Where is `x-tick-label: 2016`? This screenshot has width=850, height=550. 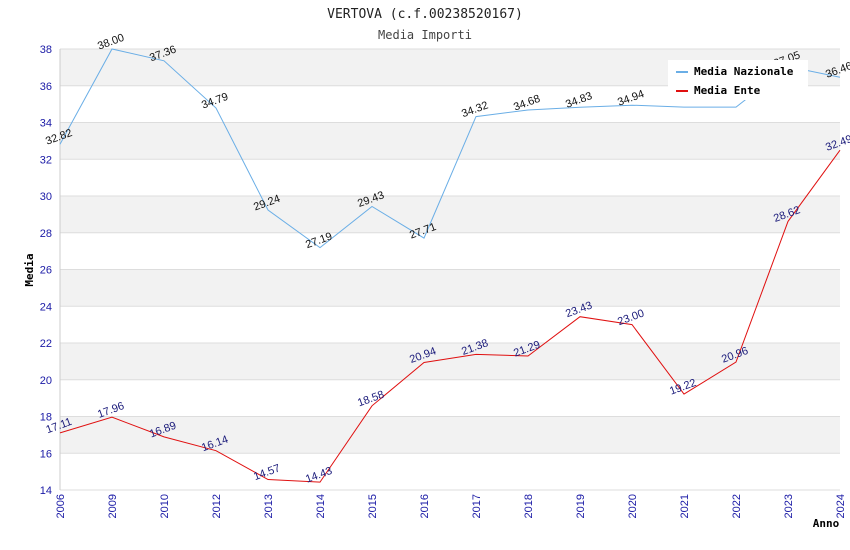
x-tick-label: 2016 is located at coordinates (425, 506).